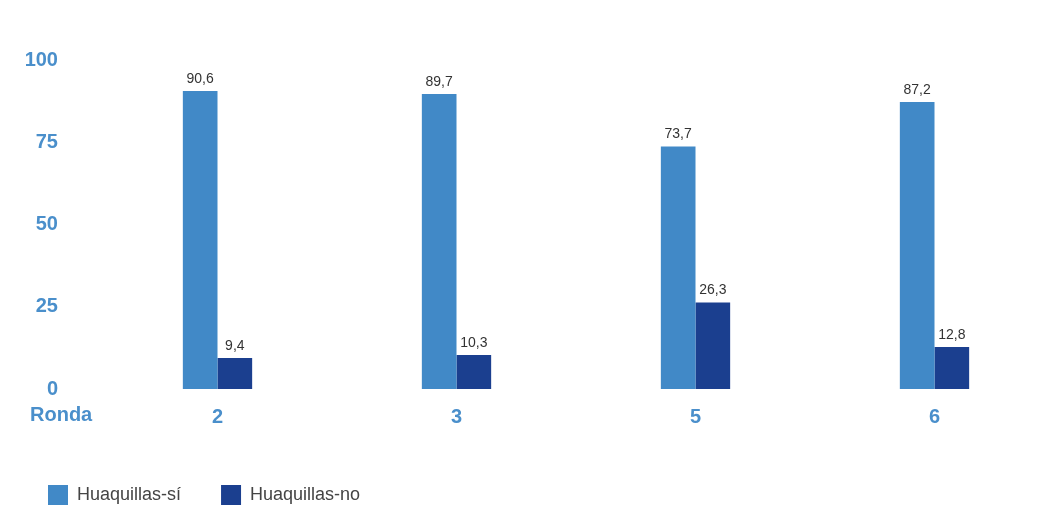  Describe the element at coordinates (129, 493) in the screenshot. I see `legend-label: Huaquillas-sí` at that location.